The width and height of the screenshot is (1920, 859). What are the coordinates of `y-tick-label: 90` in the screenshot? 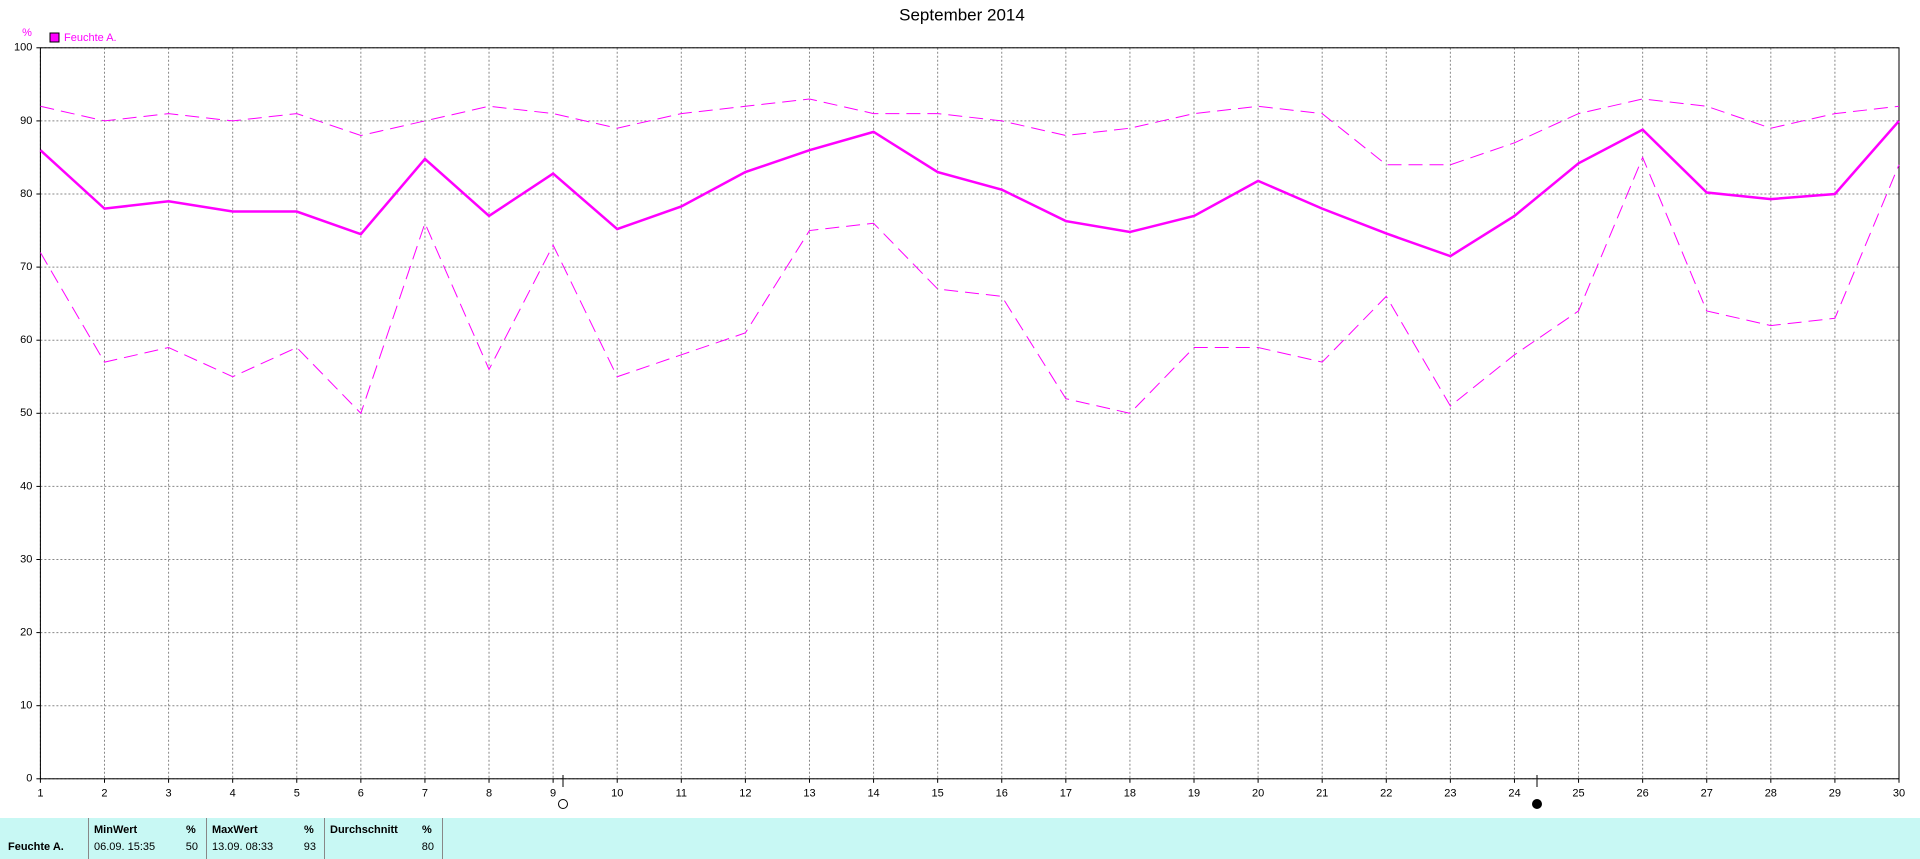 It's located at (26, 121).